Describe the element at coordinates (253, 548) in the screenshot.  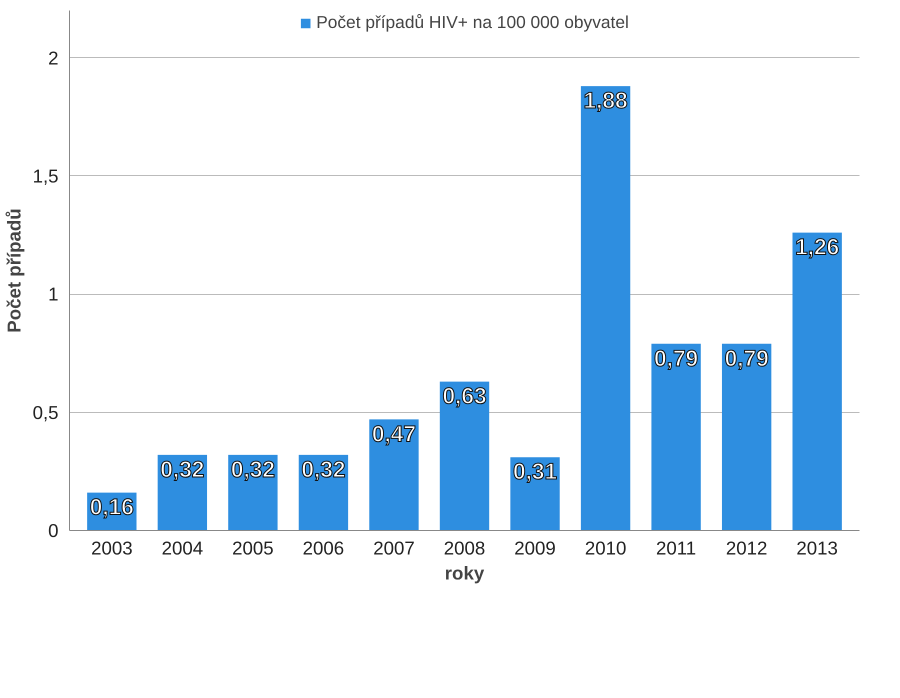
I see `x-tick-label: 2005` at that location.